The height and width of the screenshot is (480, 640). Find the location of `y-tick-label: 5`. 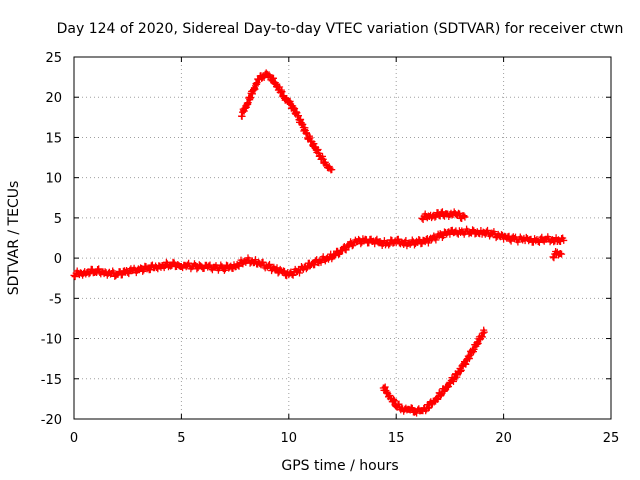

y-tick-label: 5 is located at coordinates (58, 219).